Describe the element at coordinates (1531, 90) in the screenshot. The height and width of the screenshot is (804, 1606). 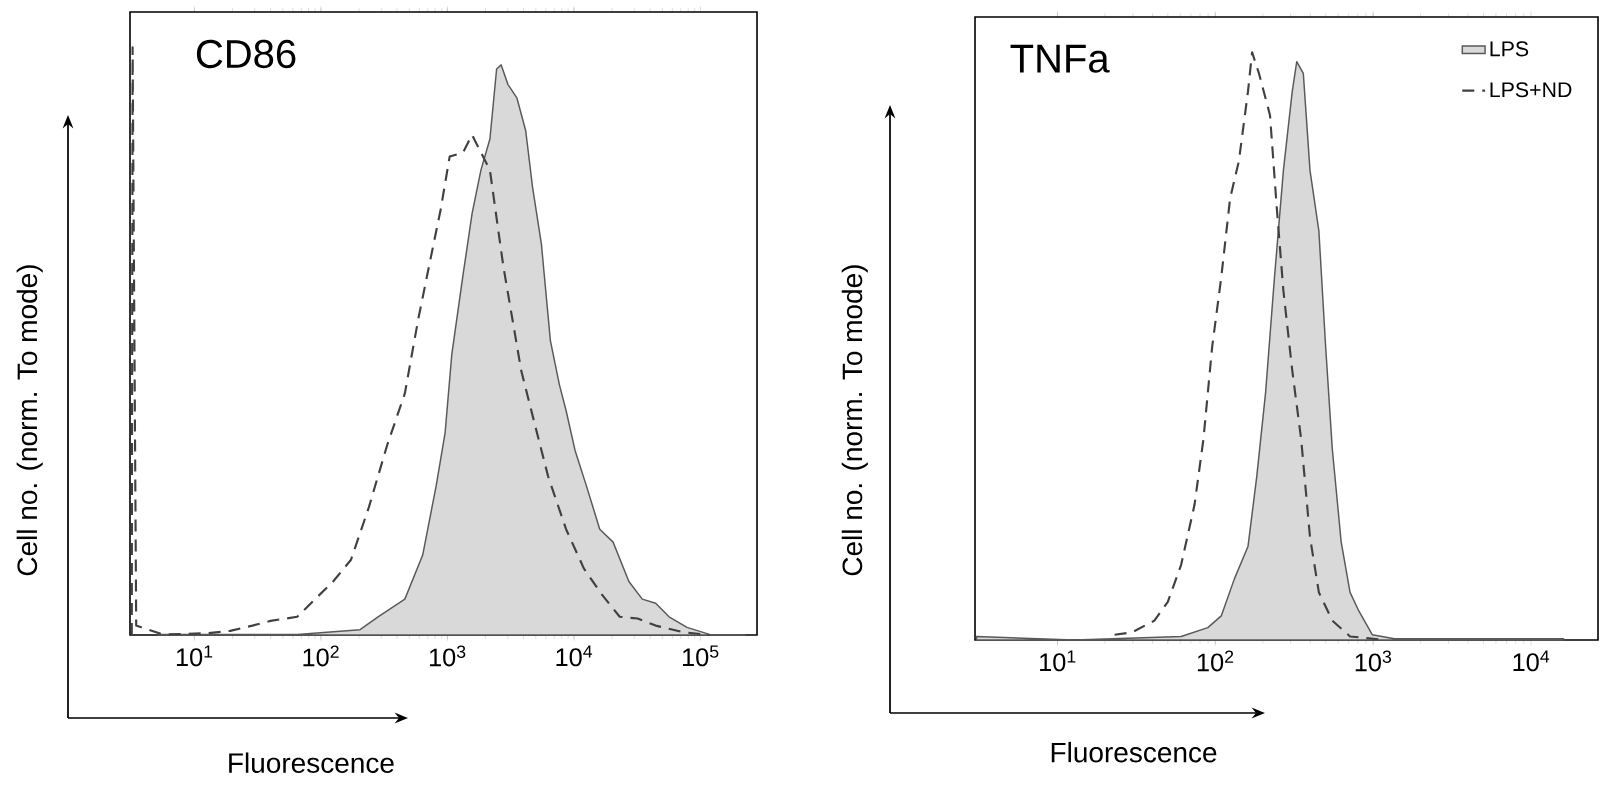
I see `legend-label: LPS+ND` at that location.